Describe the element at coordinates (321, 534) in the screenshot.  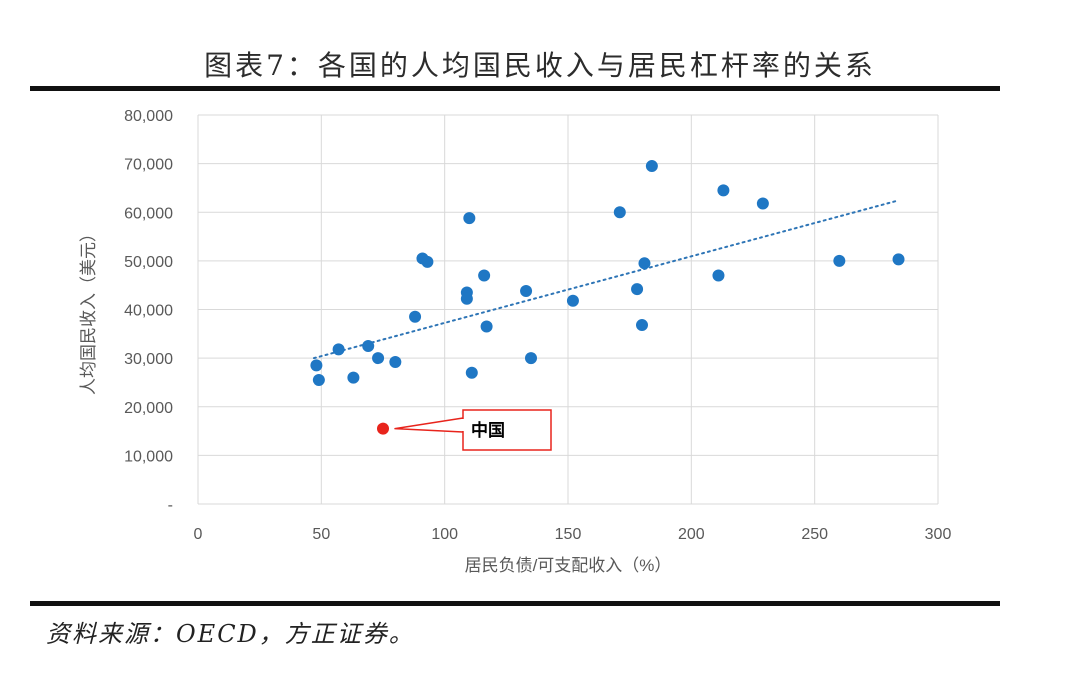
I see `x-tick-label: 50` at that location.